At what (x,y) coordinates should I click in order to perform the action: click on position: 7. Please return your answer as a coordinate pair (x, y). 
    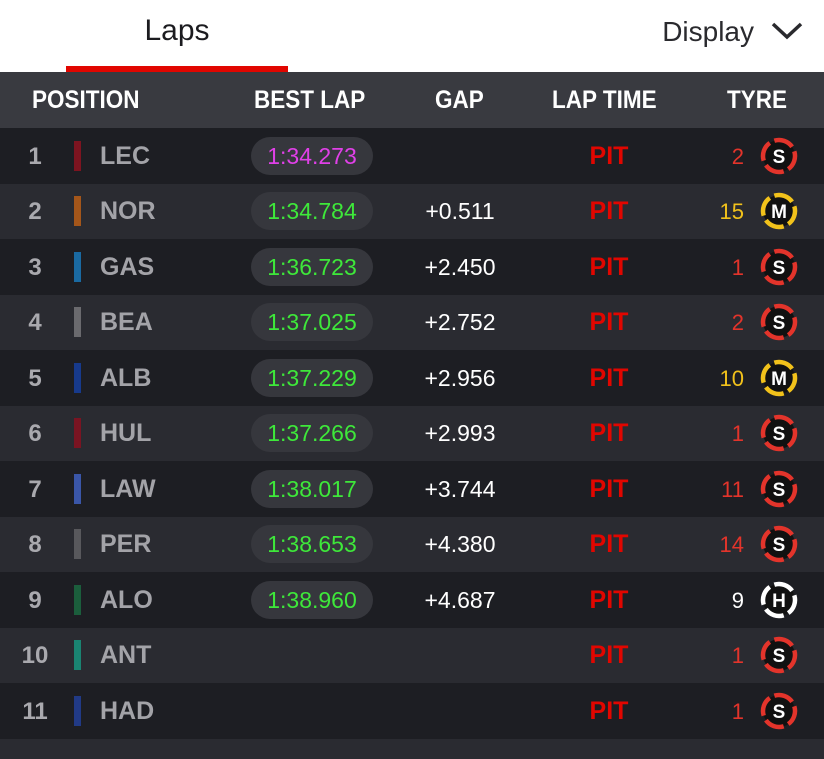
    Looking at the image, I should click on (35, 489).